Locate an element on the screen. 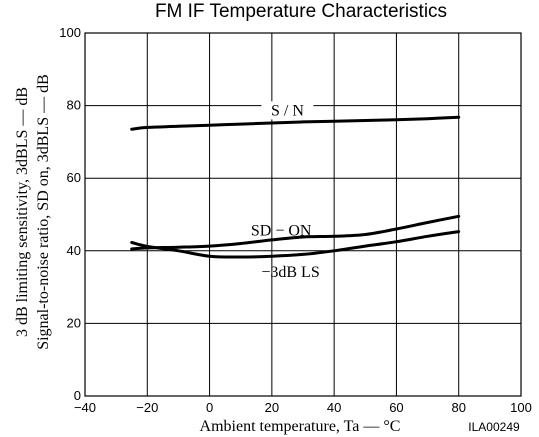 Image resolution: width=539 pixels, height=437 pixels. y-tick-label: 40 is located at coordinates (74, 250).